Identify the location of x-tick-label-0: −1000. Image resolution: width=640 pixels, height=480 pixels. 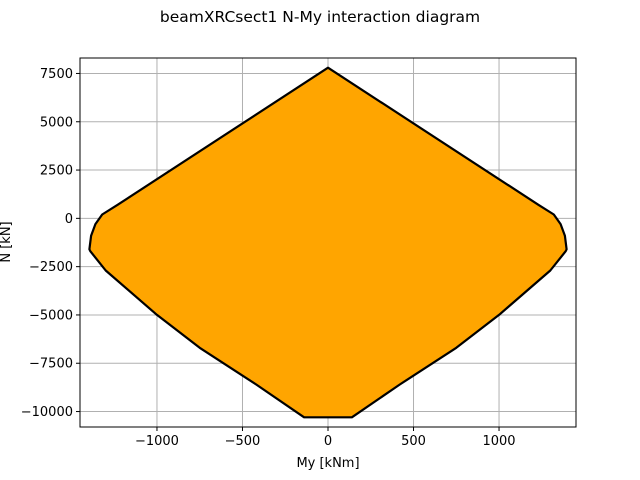
(157, 441).